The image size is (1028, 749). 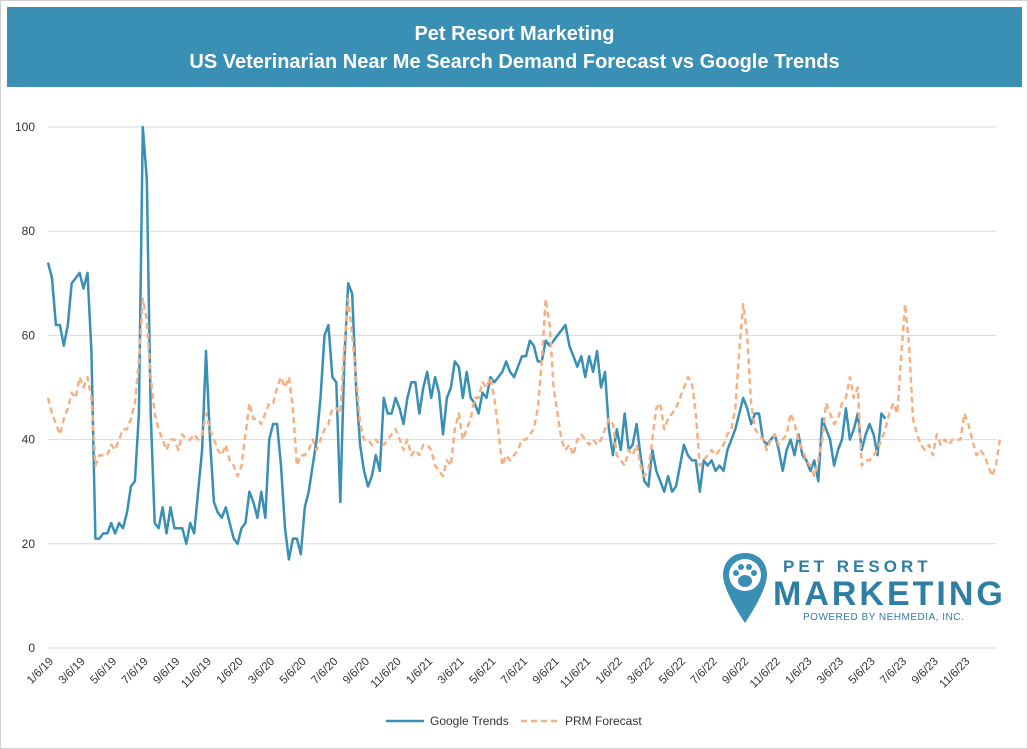 What do you see at coordinates (135, 671) in the screenshot?
I see `x-tick-label: 7/6/19` at bounding box center [135, 671].